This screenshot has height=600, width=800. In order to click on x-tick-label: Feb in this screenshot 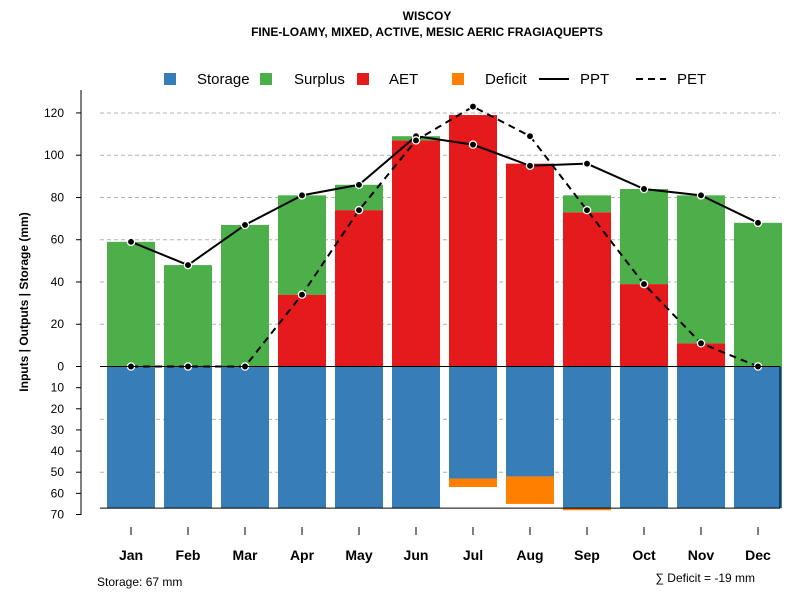, I will do `click(188, 555)`.